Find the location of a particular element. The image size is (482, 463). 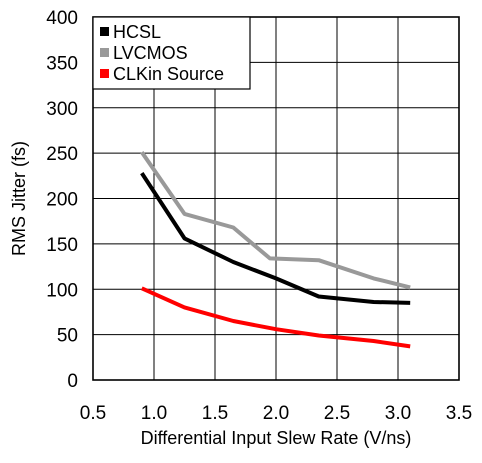

legend-swatch-lvcmos is located at coordinates (104, 52).